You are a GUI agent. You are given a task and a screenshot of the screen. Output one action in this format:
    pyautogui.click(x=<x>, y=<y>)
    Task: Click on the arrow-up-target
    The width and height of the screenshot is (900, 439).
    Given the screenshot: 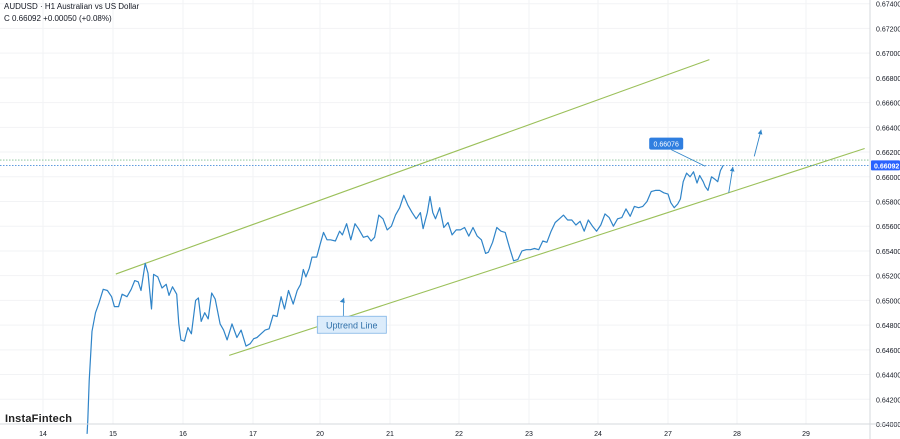 What is the action you would take?
    pyautogui.click(x=758, y=143)
    